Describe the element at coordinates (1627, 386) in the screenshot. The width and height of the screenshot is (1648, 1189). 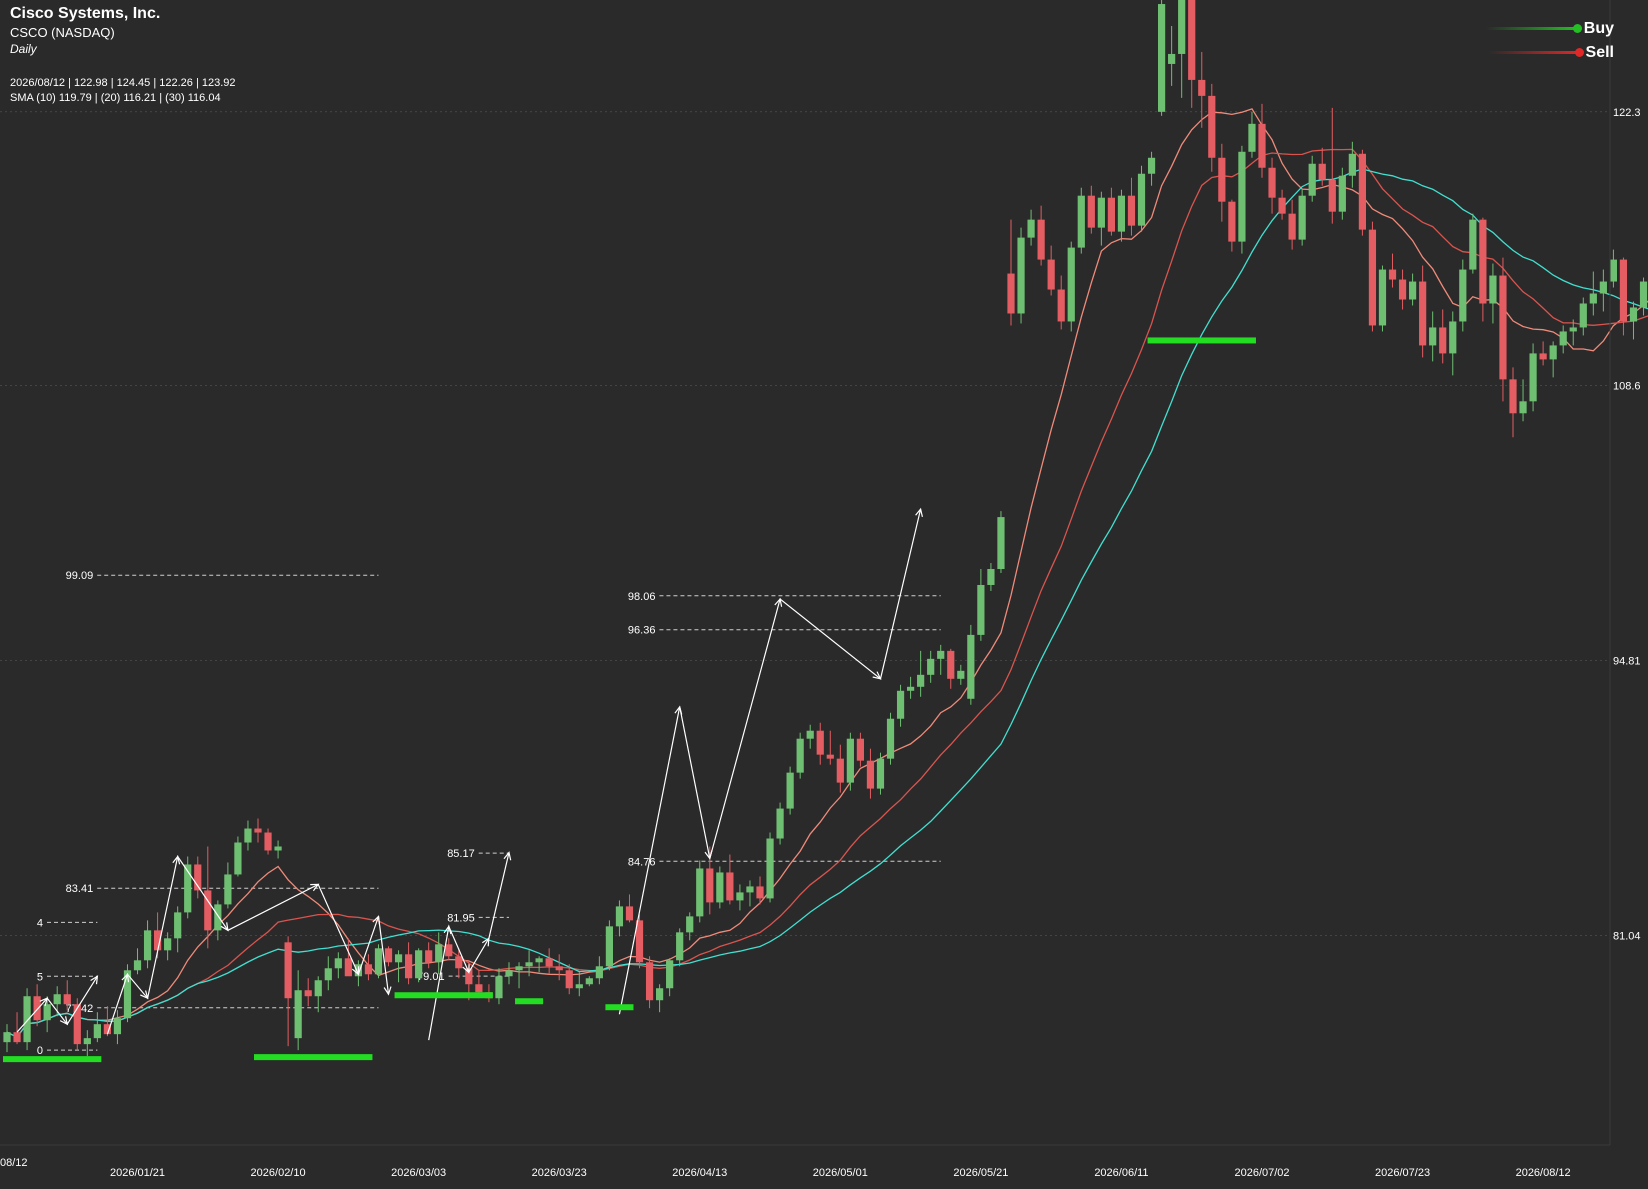
I see `y-tick-label: 108.6` at that location.